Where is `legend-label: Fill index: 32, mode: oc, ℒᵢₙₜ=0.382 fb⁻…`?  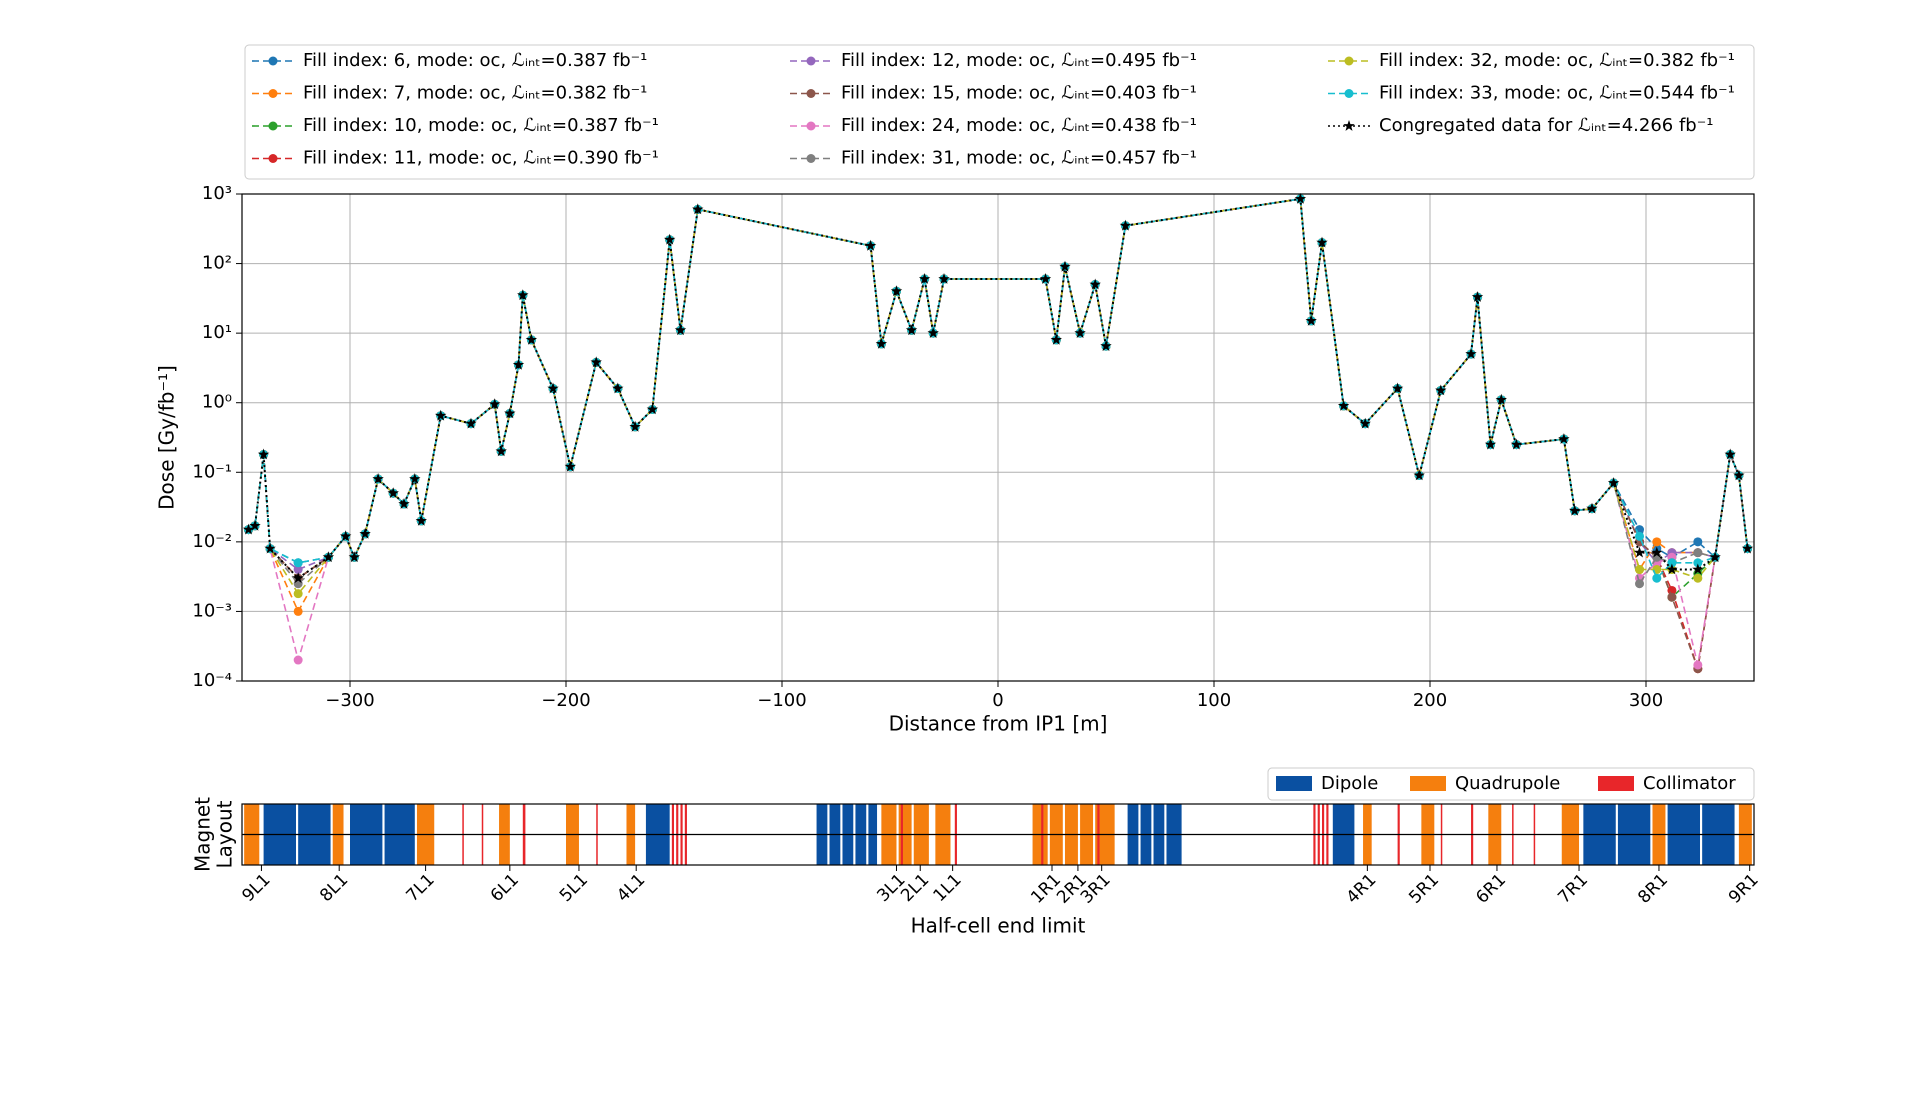
legend-label: Fill index: 32, mode: oc, ℒᵢₙₜ=0.382 fb⁻… is located at coordinates (1557, 60).